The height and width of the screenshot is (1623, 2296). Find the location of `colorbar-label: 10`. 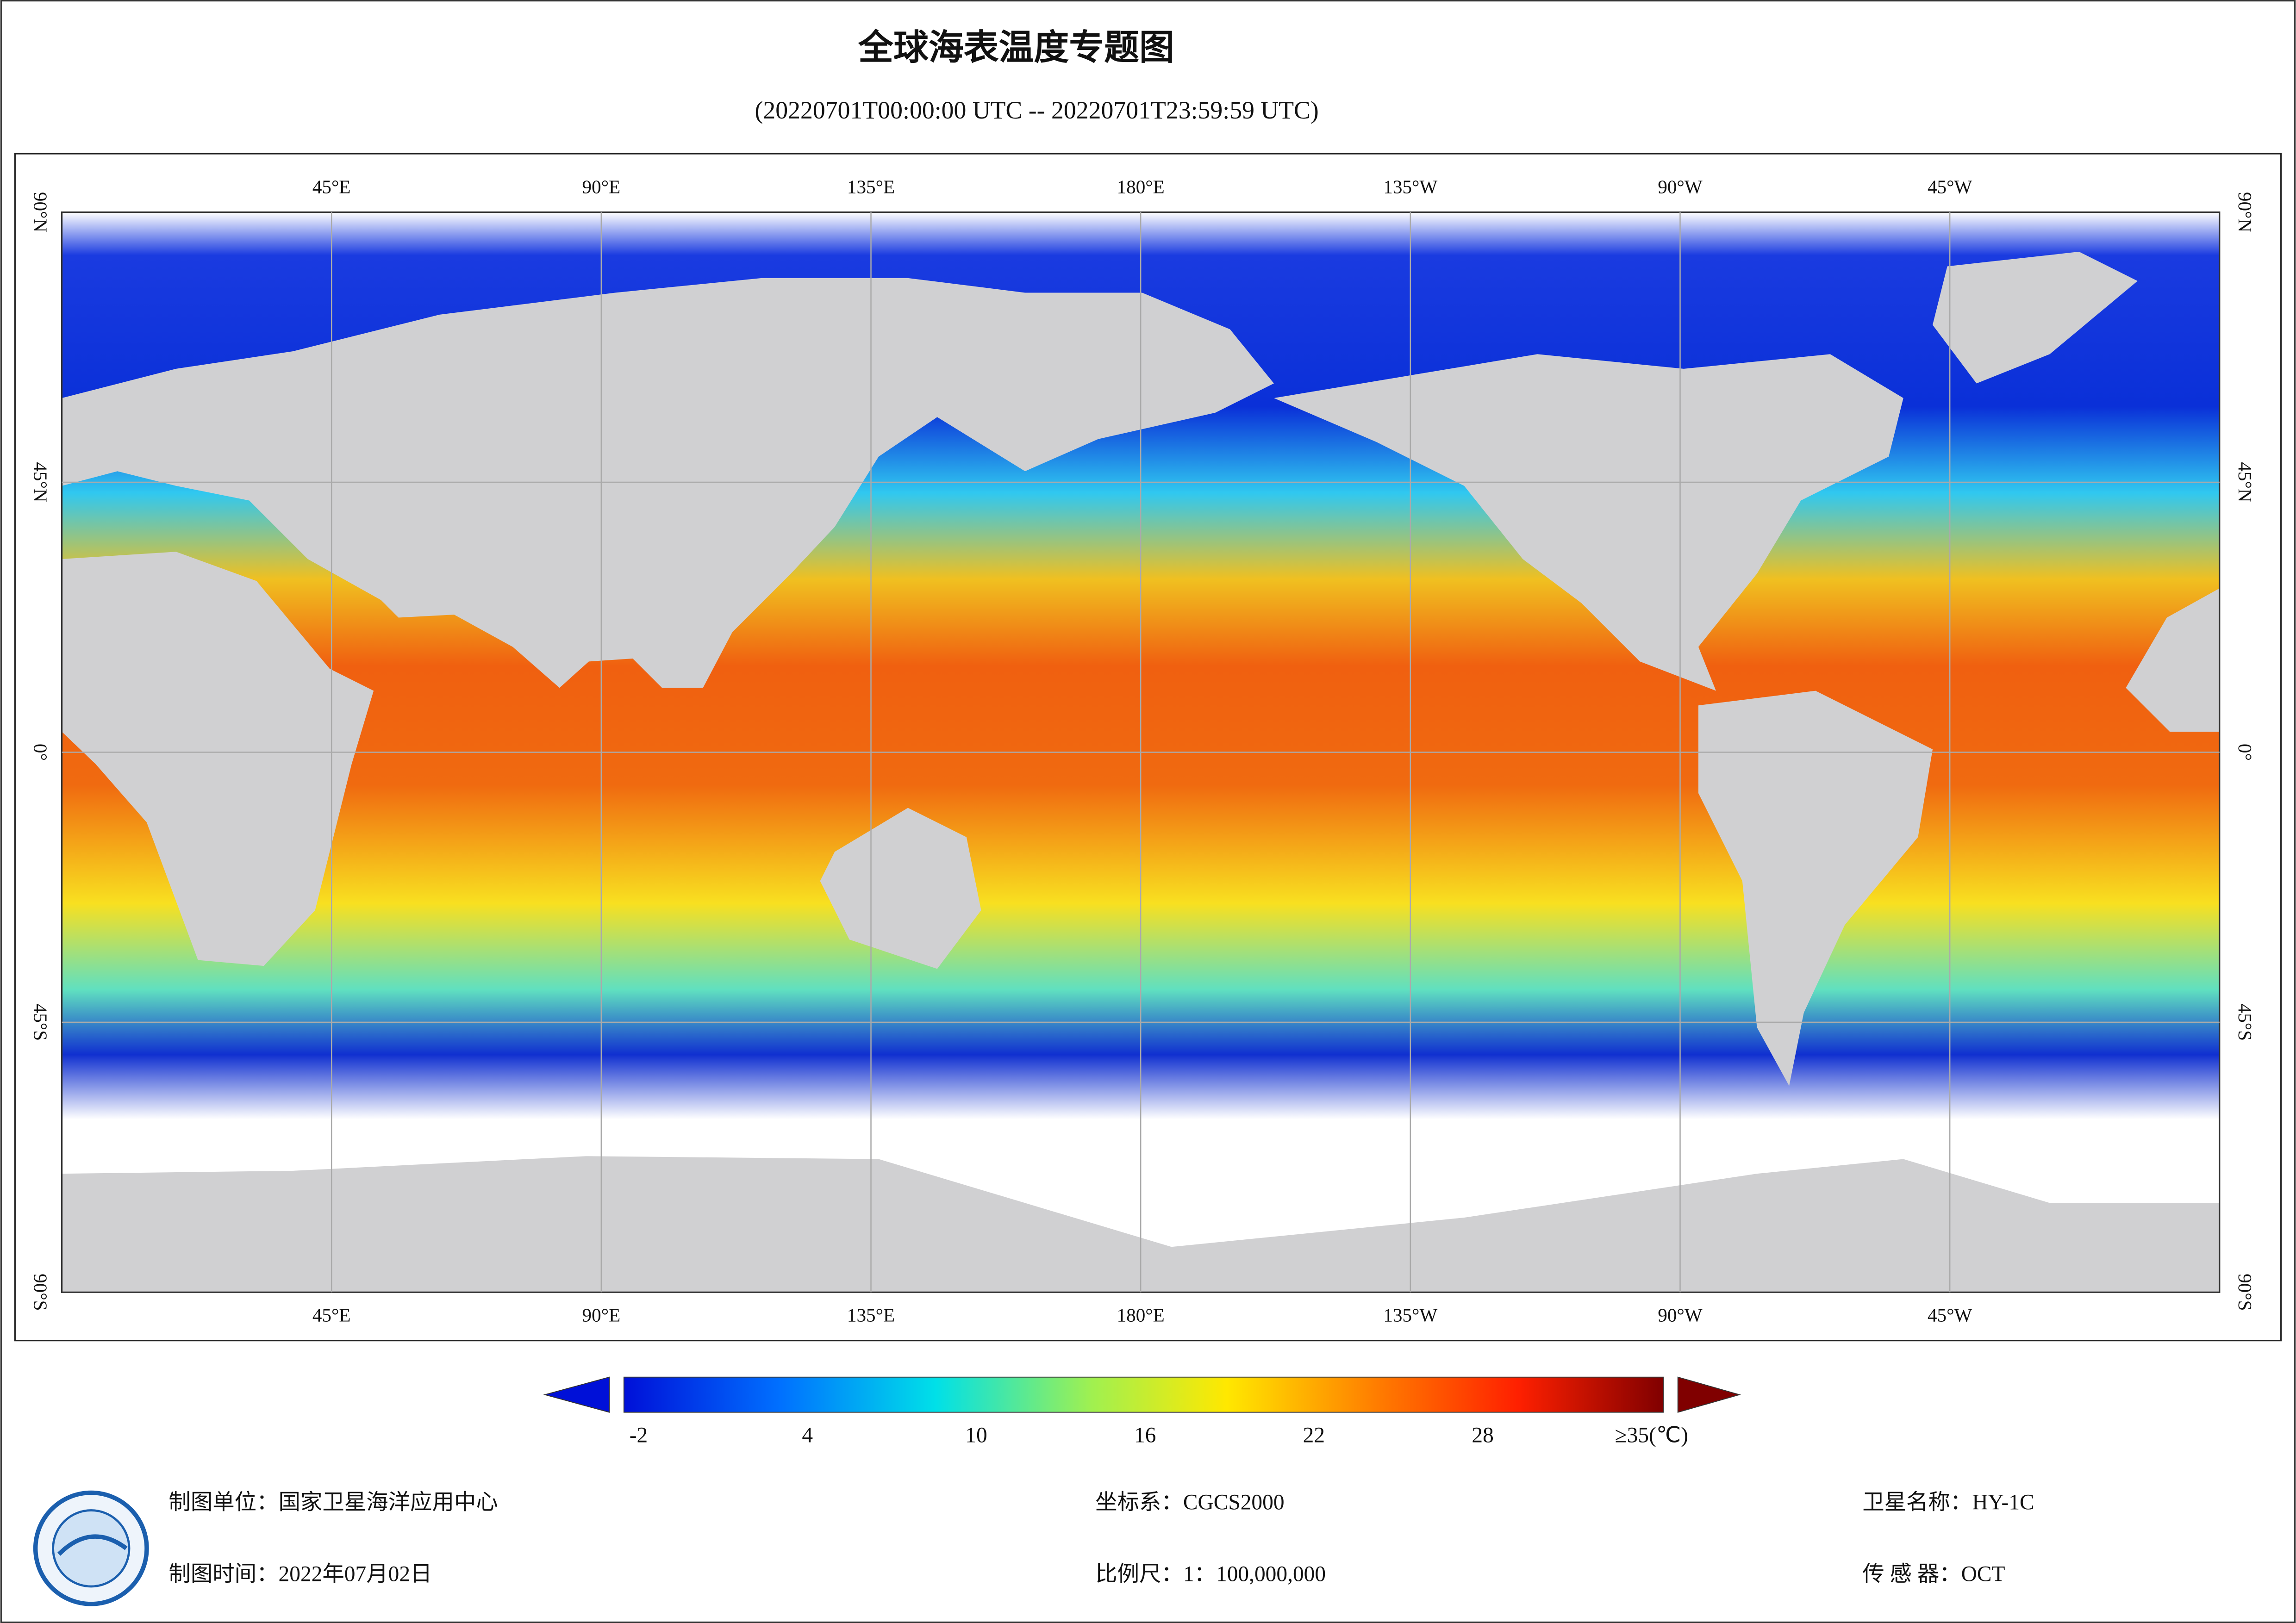

colorbar-label: 10 is located at coordinates (976, 1435).